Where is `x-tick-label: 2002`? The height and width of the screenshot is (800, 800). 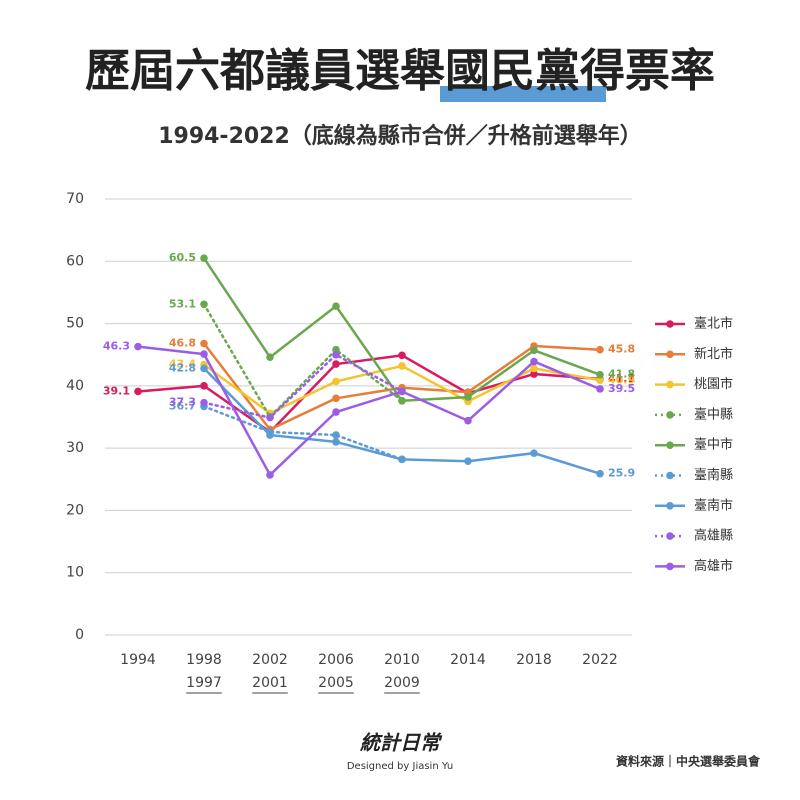
x-tick-label: 2002 is located at coordinates (270, 660).